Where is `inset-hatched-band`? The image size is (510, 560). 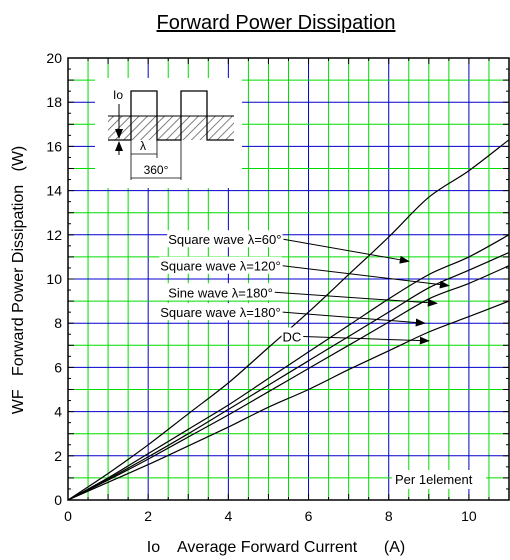
inset-hatched-band is located at coordinates (171, 128).